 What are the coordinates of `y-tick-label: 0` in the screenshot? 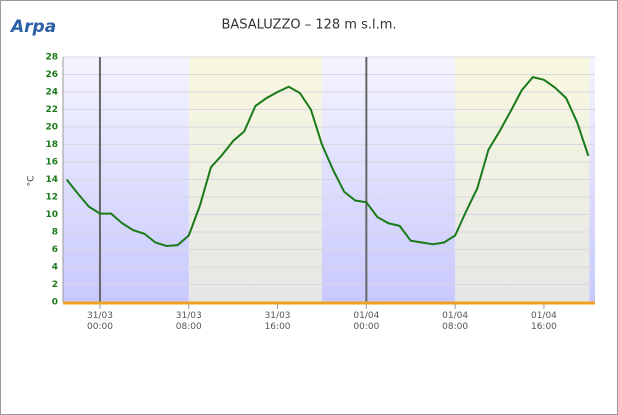 It's located at (55, 303).